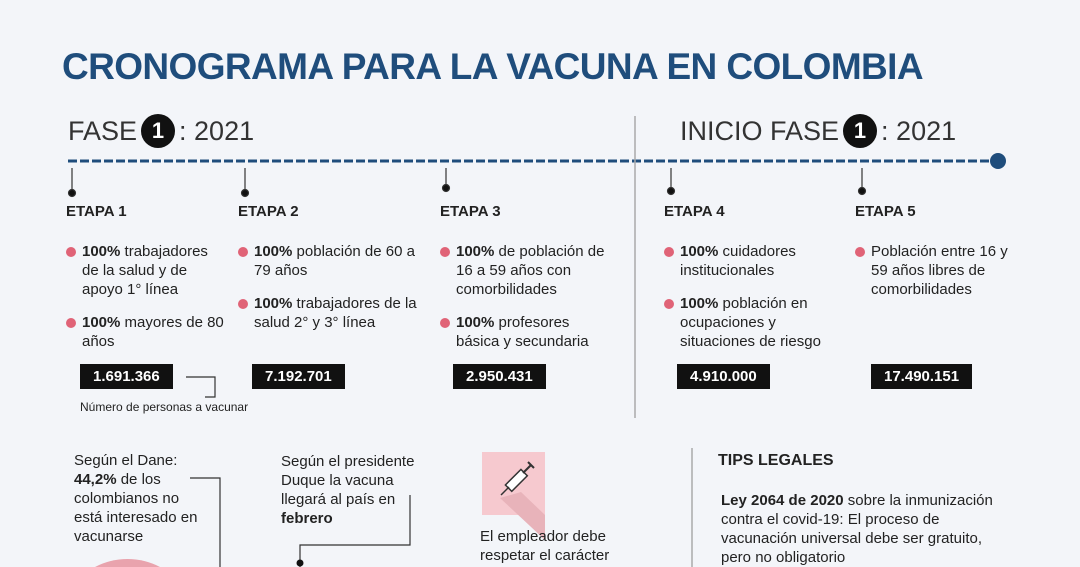 The height and width of the screenshot is (567, 1080). I want to click on count-pointer, so click(201, 387).